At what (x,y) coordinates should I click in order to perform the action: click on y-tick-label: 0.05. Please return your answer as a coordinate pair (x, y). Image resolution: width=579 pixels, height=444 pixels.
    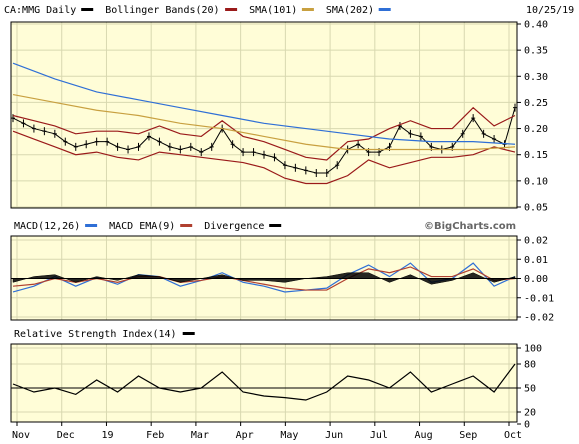
    Looking at the image, I should click on (536, 208).